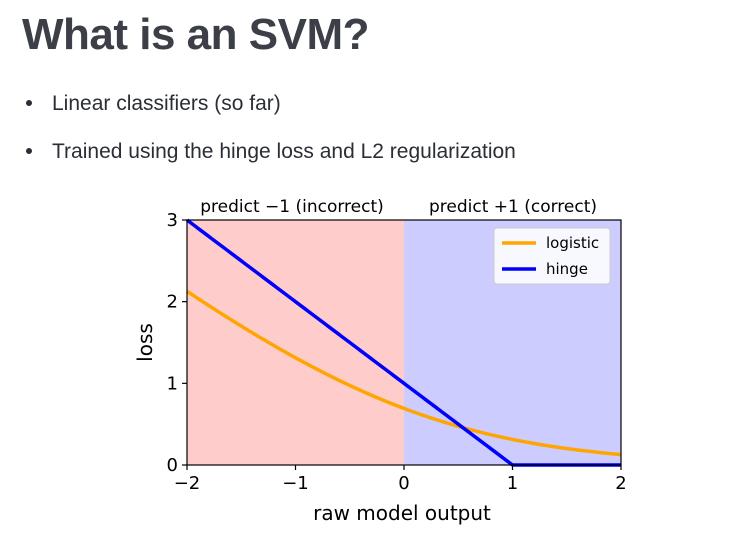 The width and height of the screenshot is (743, 560). What do you see at coordinates (195, 34) in the screenshot?
I see `slide-title: What is an SVM?` at bounding box center [195, 34].